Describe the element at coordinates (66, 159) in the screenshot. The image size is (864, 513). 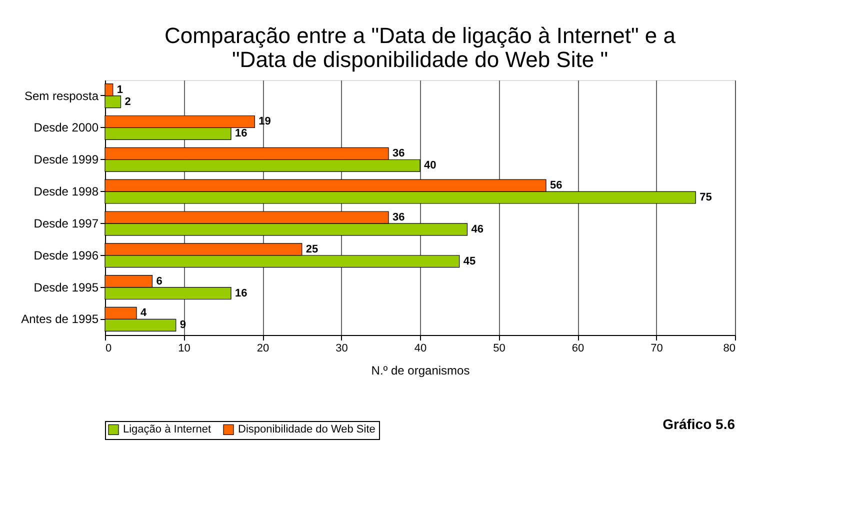
I see `y-tick-label: Desde 1999` at that location.